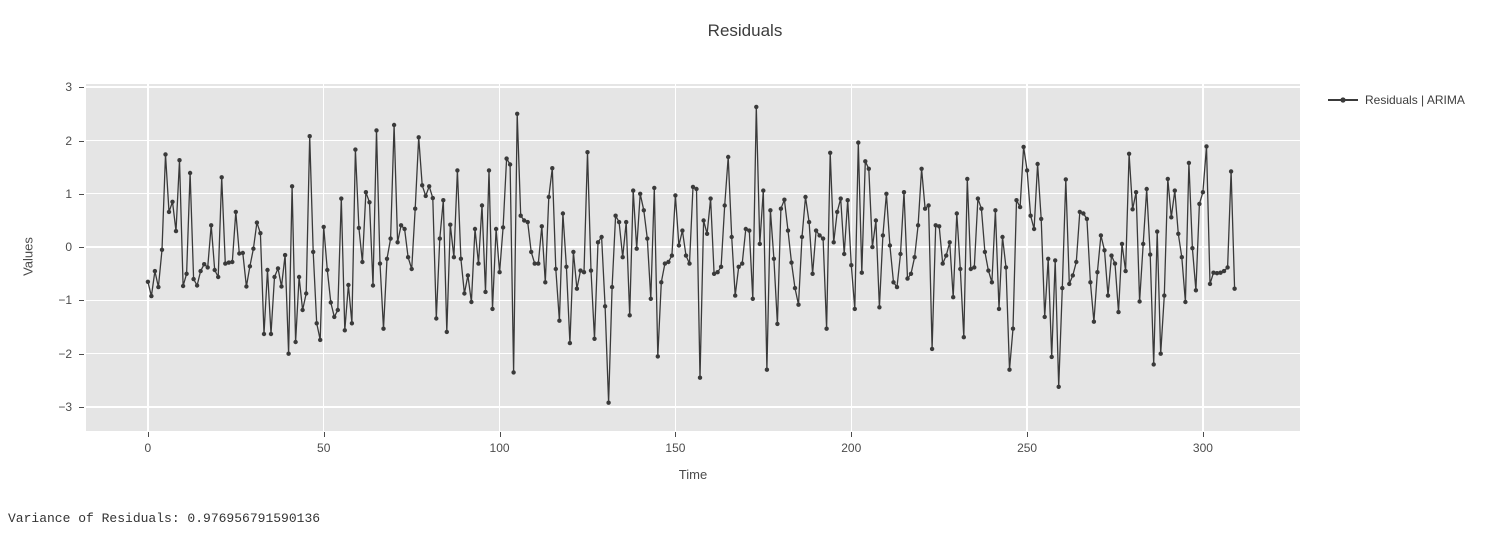  What do you see at coordinates (43, 255) in the screenshot?
I see `y-axis: 3 2 1 0 −1 −2 −3` at bounding box center [43, 255].